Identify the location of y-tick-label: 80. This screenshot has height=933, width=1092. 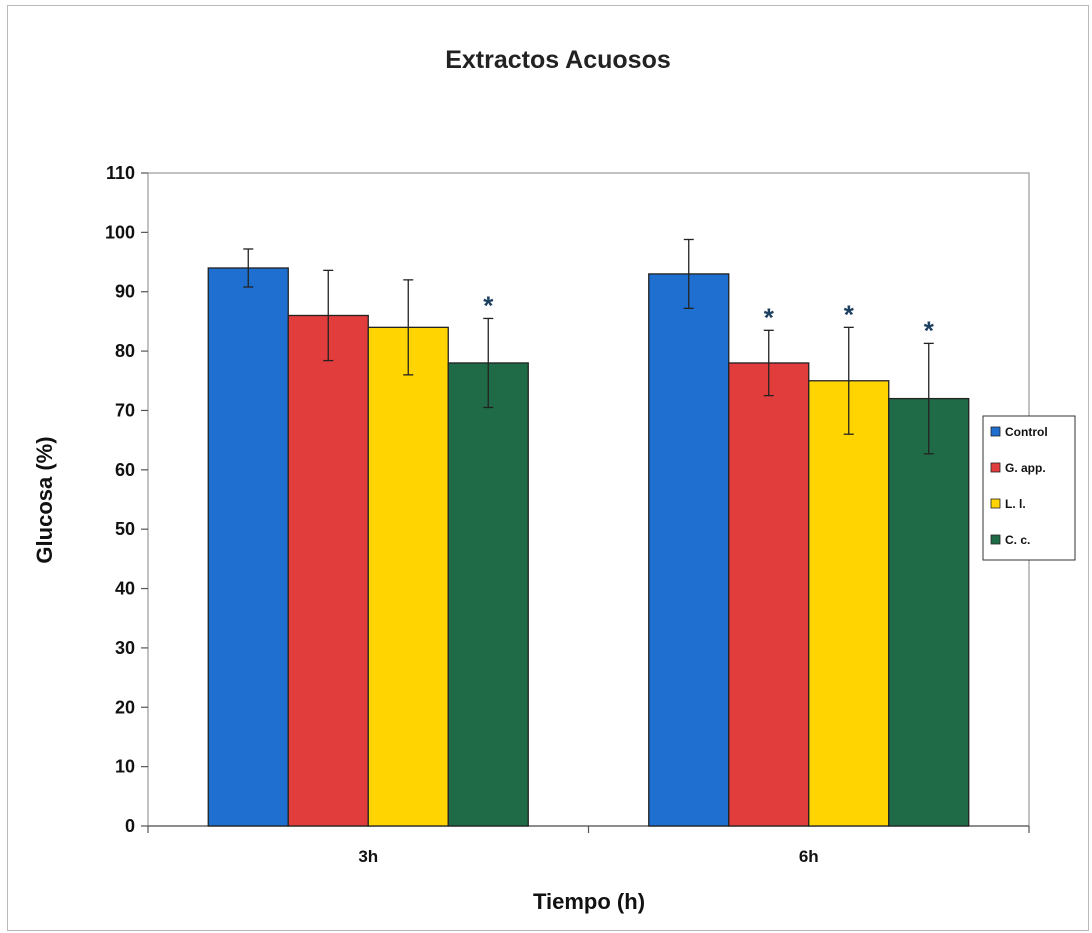
(125, 351).